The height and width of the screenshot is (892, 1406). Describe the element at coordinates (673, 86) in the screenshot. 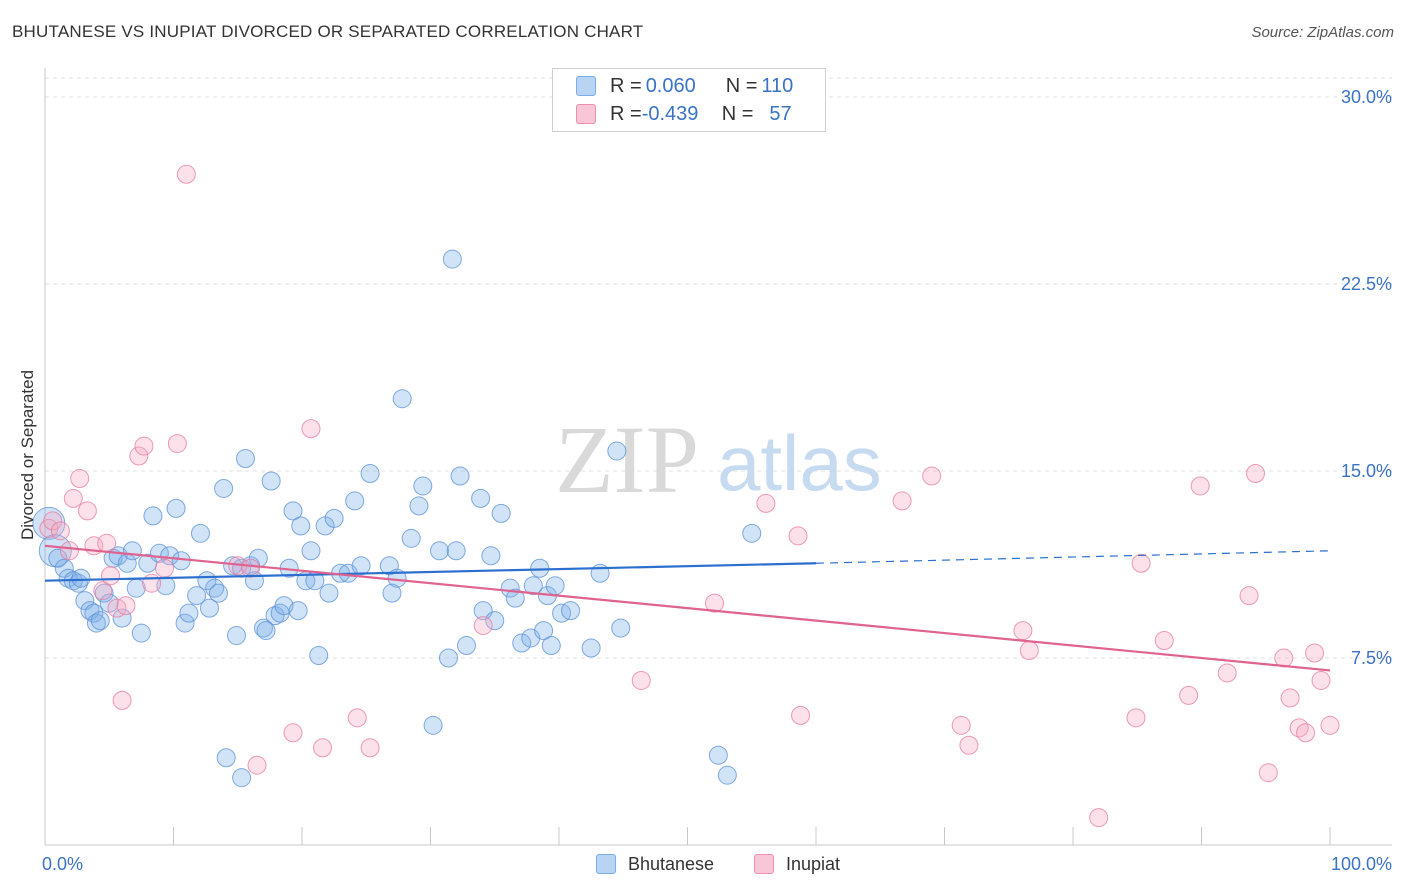

I see `legend-row-bhutanese: R = 0.060 N = 110` at that location.